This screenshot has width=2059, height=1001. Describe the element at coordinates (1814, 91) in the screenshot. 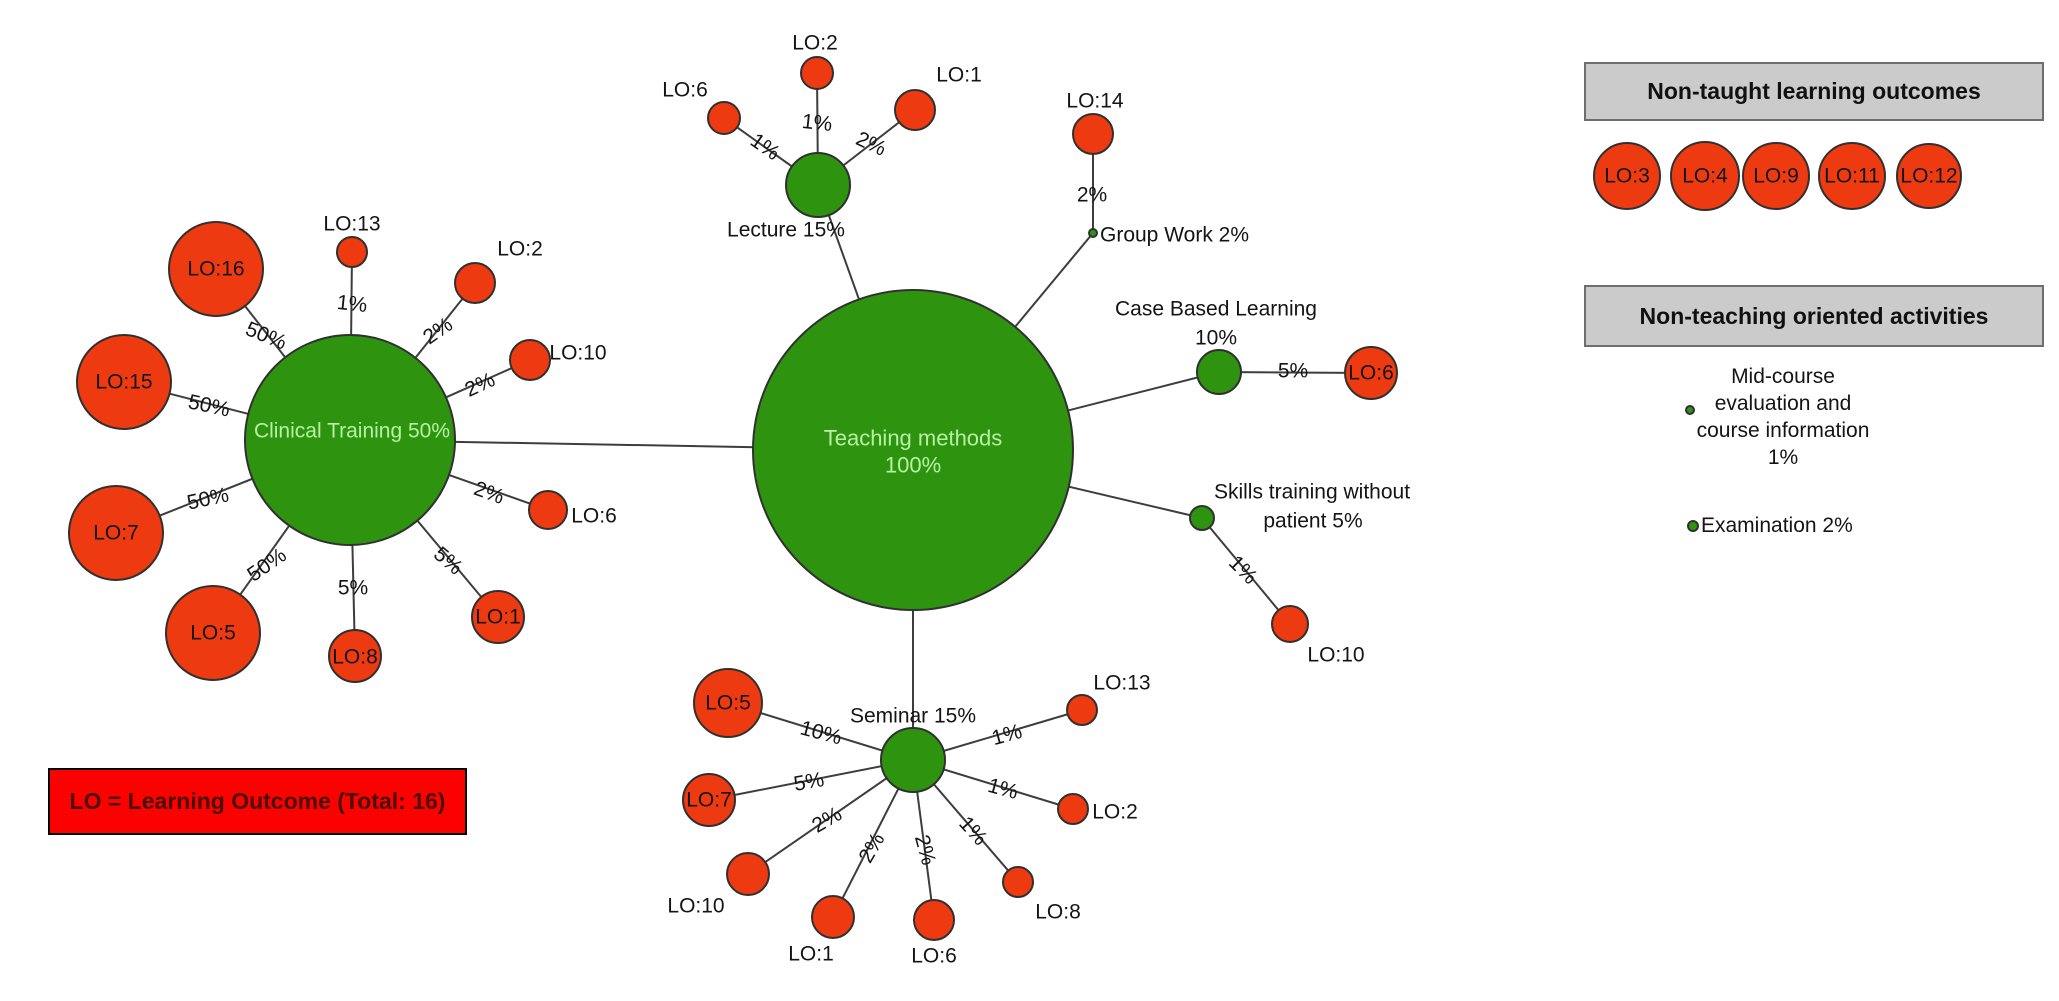

I see `non-taught-legend-title: Non-taught learning outcomes` at that location.